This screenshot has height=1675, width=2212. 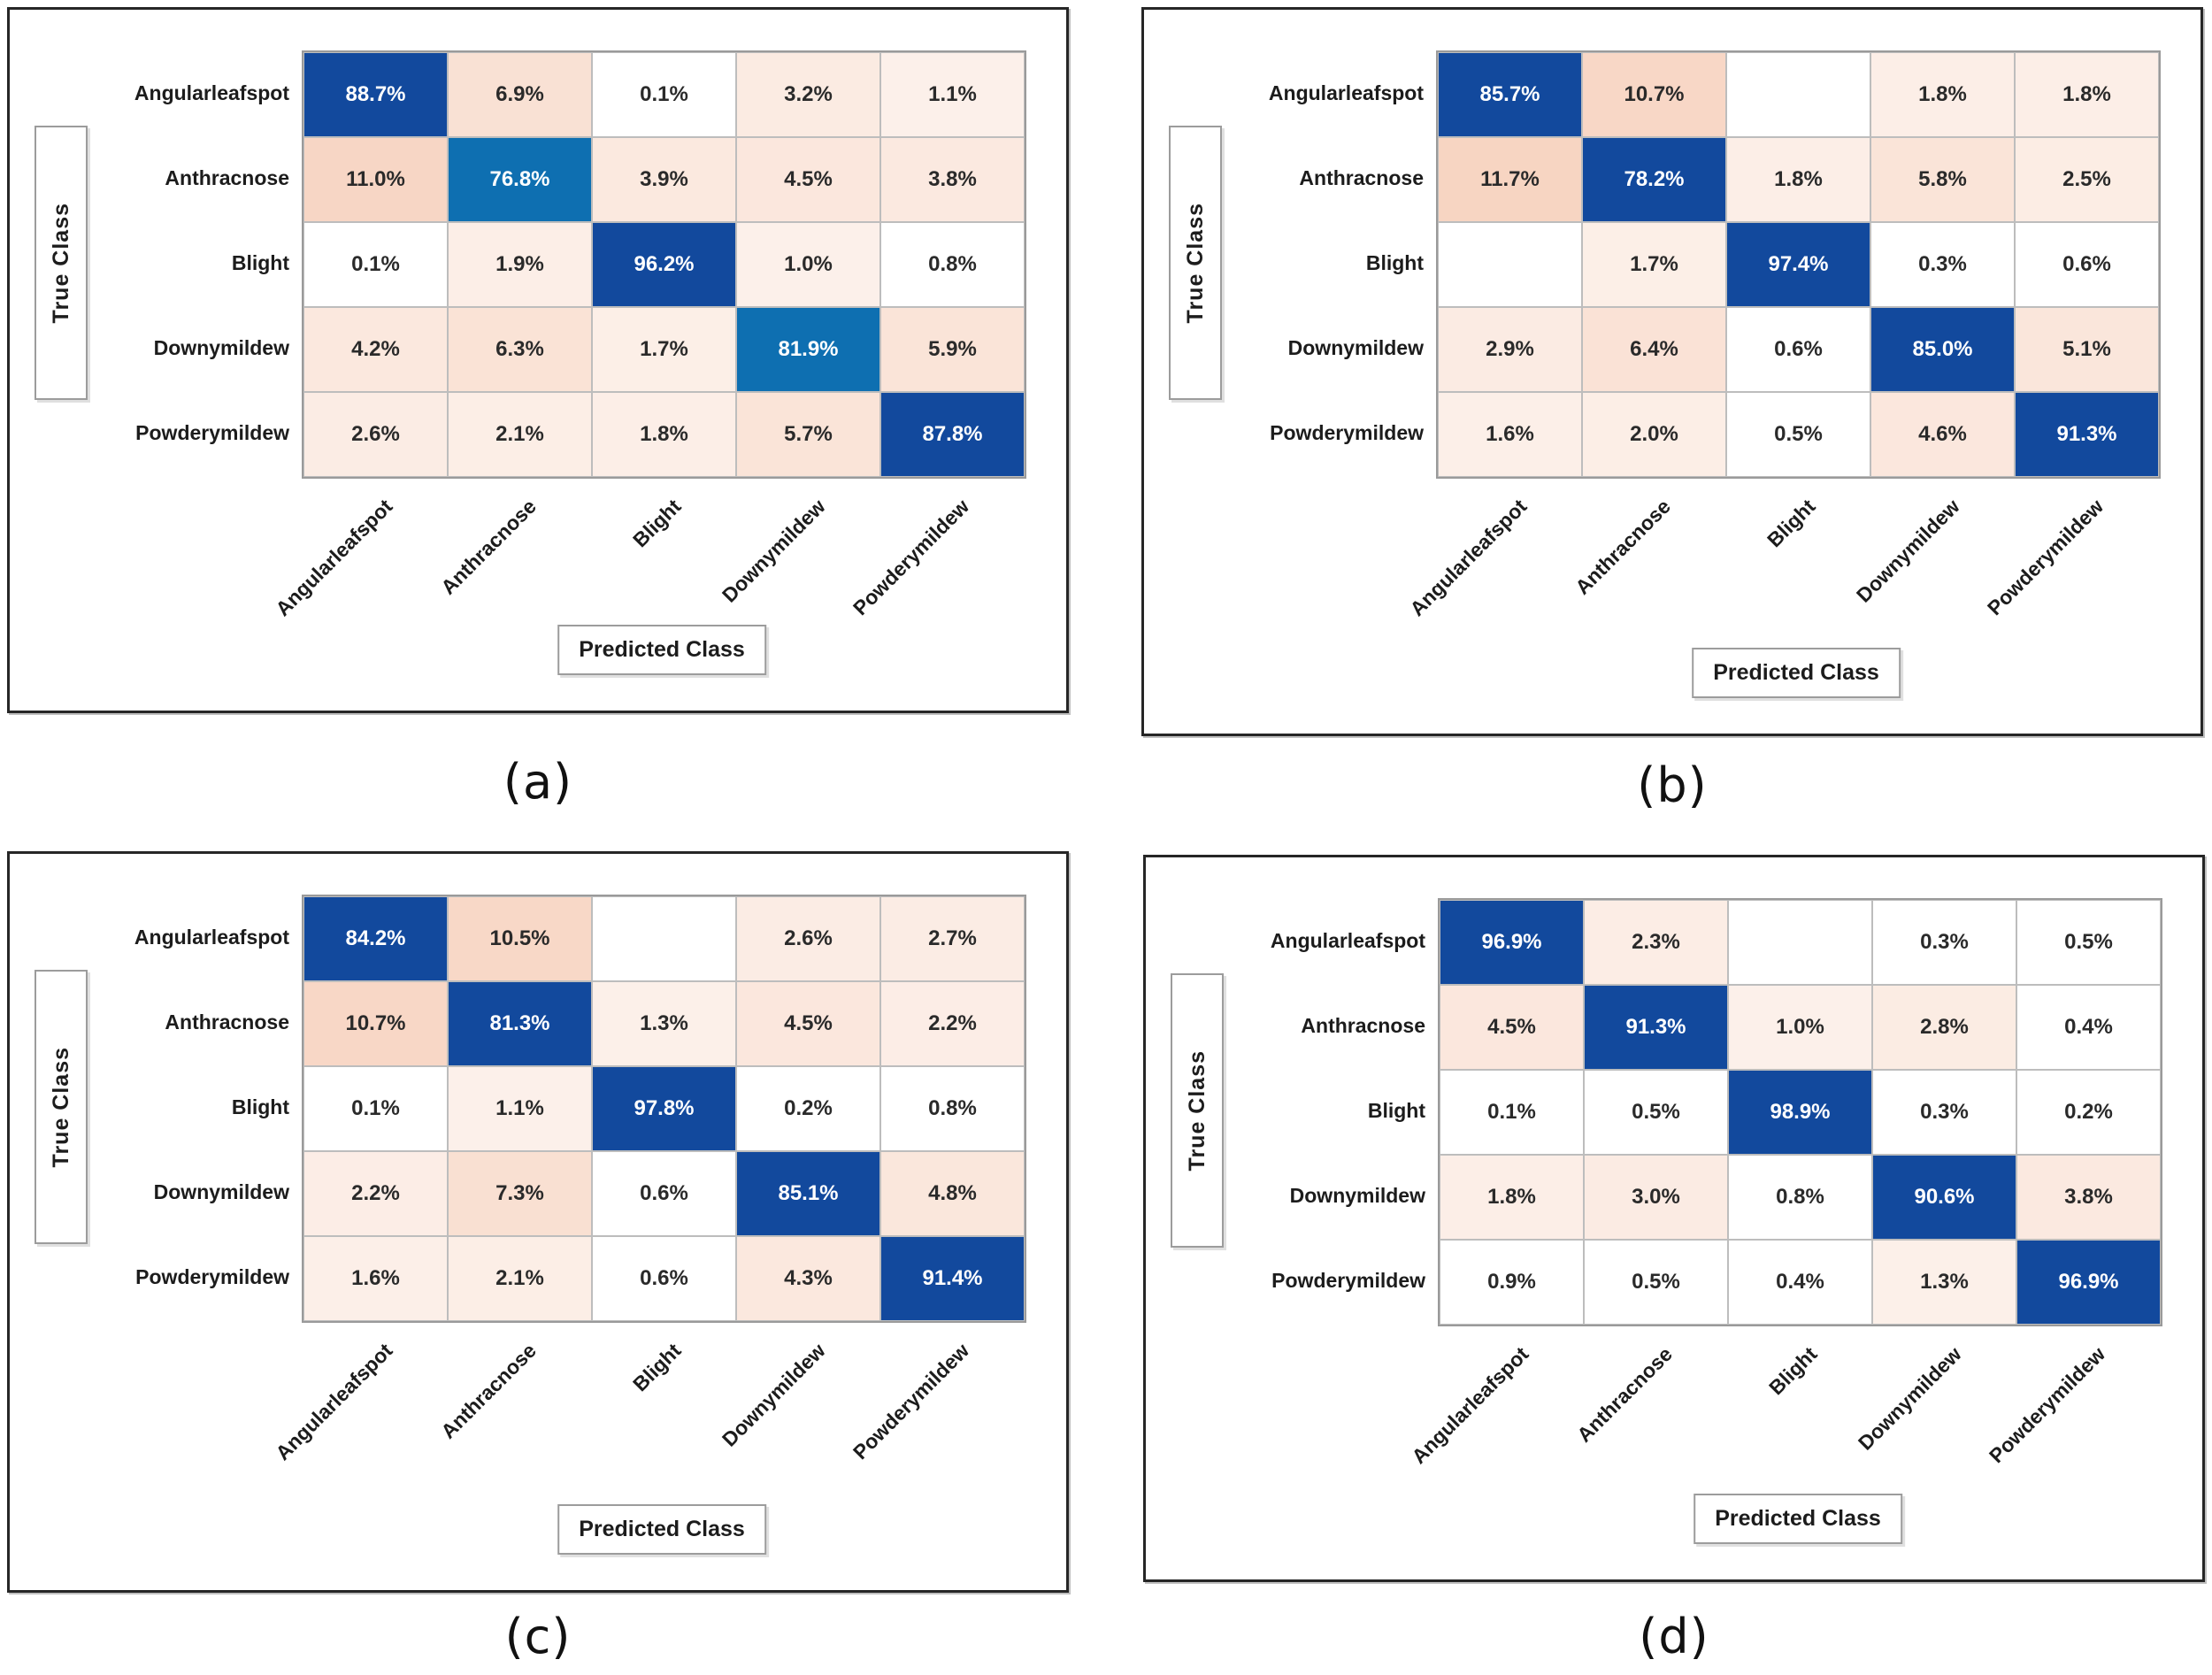 I want to click on matrix-cell-d-r4c3: 0.8%, so click(x=1800, y=1198).